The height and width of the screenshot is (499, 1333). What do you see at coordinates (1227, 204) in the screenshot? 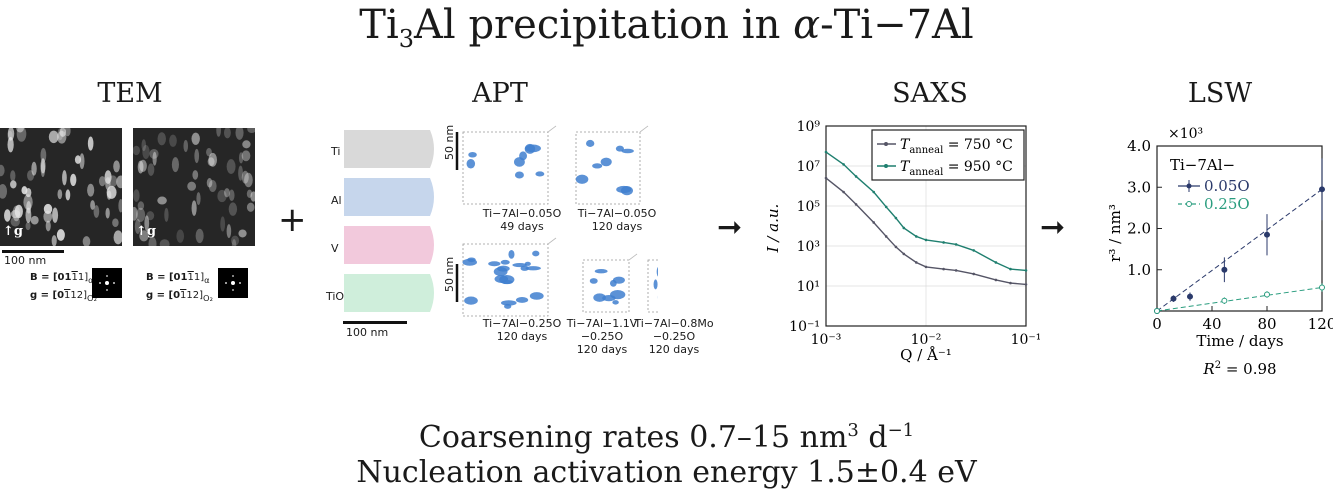
I see `lsw-legend-label-025: 0.25O` at bounding box center [1227, 204].